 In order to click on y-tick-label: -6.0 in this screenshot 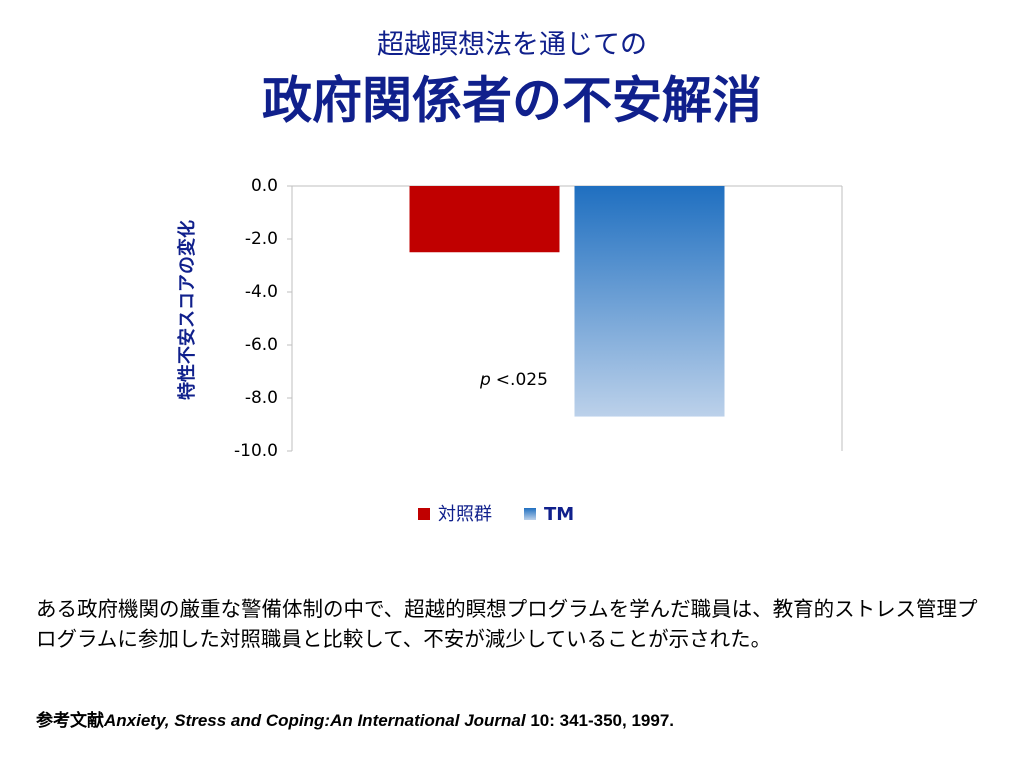, I will do `click(261, 345)`.